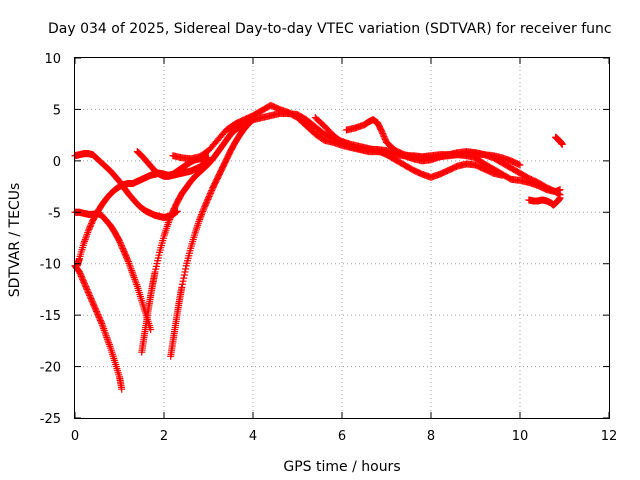 Image resolution: width=640 pixels, height=480 pixels. Describe the element at coordinates (50, 368) in the screenshot. I see `y-tick-label: -20` at that location.